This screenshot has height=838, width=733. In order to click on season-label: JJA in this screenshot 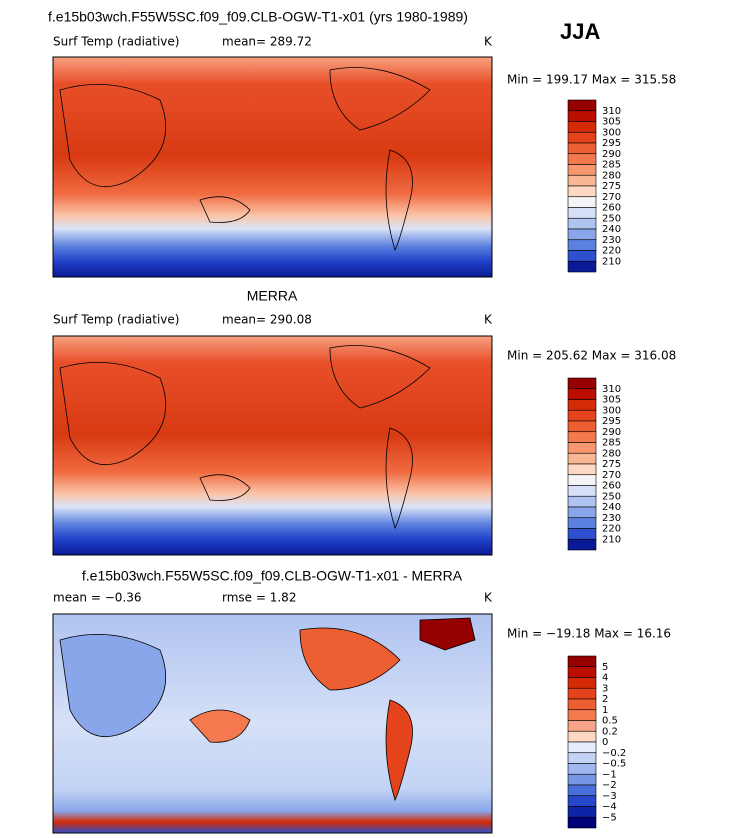, I will do `click(580, 31)`.